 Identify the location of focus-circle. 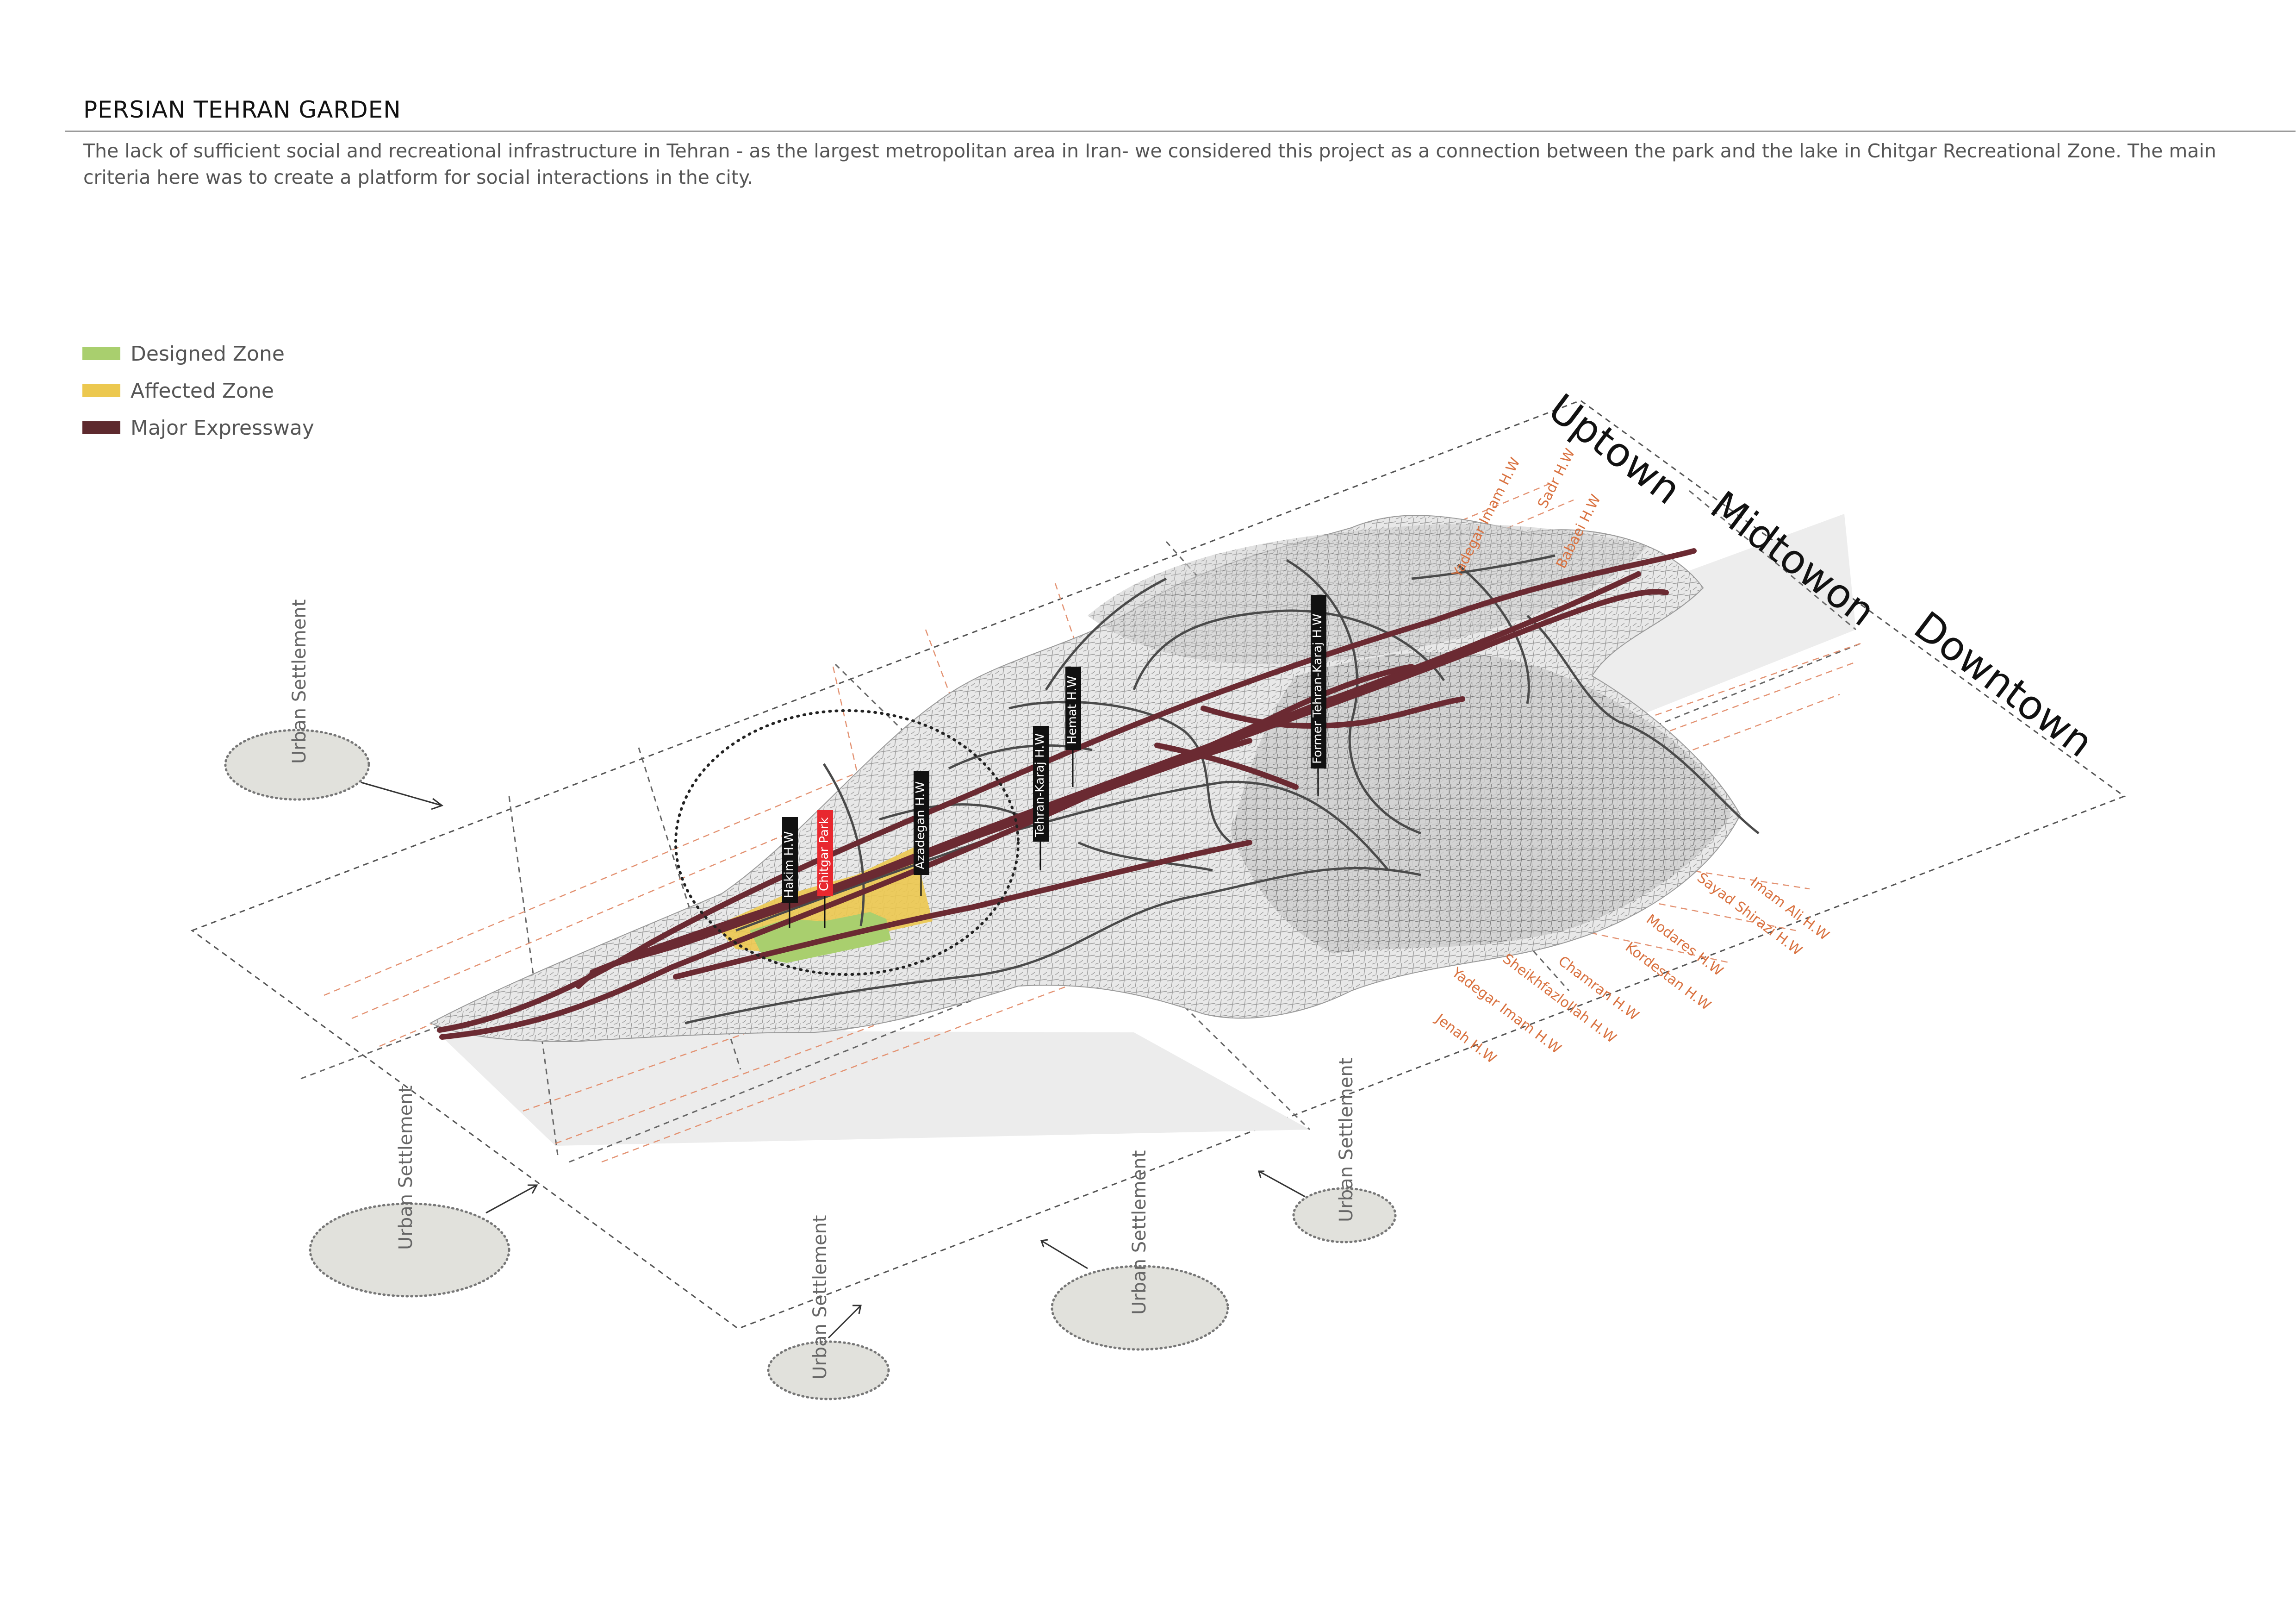
(847, 842).